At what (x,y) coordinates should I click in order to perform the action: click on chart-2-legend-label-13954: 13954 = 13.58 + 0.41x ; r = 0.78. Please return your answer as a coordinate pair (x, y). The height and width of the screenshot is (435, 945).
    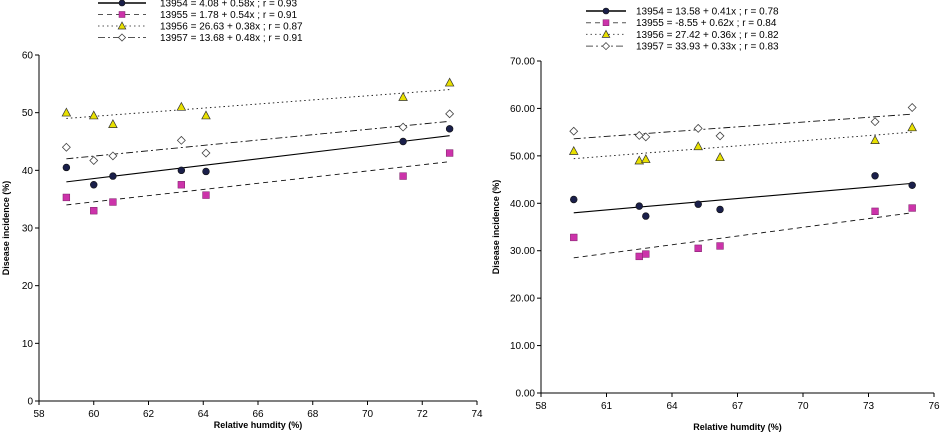
    Looking at the image, I should click on (707, 12).